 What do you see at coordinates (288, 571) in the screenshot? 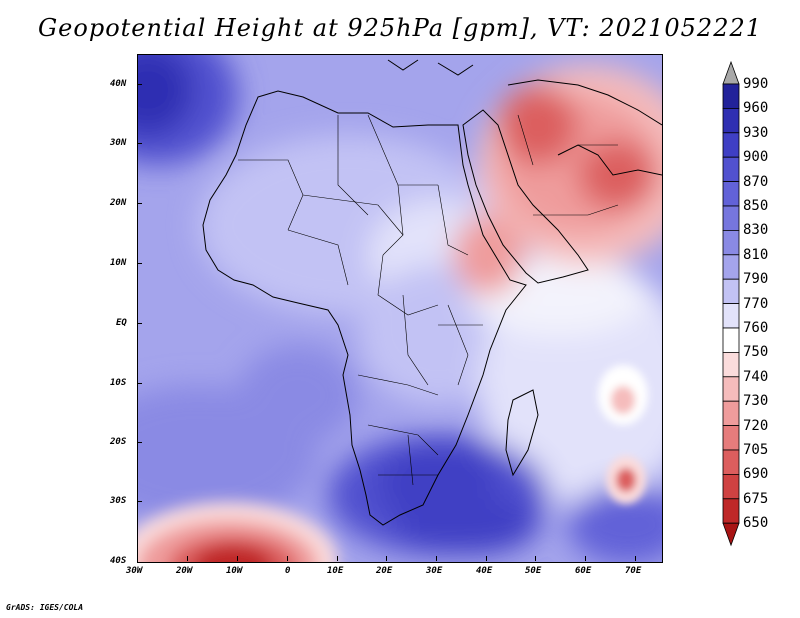
I see `x-tick-label: 0` at bounding box center [288, 571].